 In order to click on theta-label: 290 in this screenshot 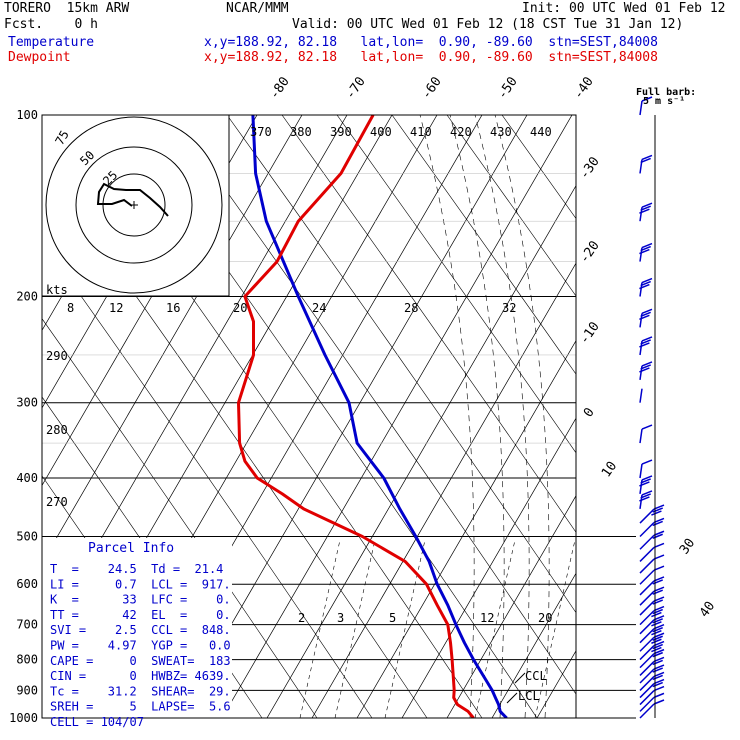, I will do `click(57, 356)`.